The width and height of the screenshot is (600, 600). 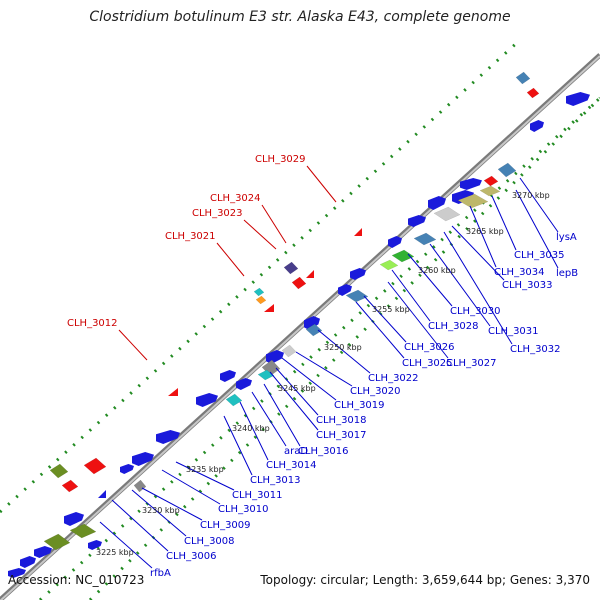 What do you see at coordinates (92, 323) in the screenshot?
I see `forward-gene-label: CLH_3012` at bounding box center [92, 323].